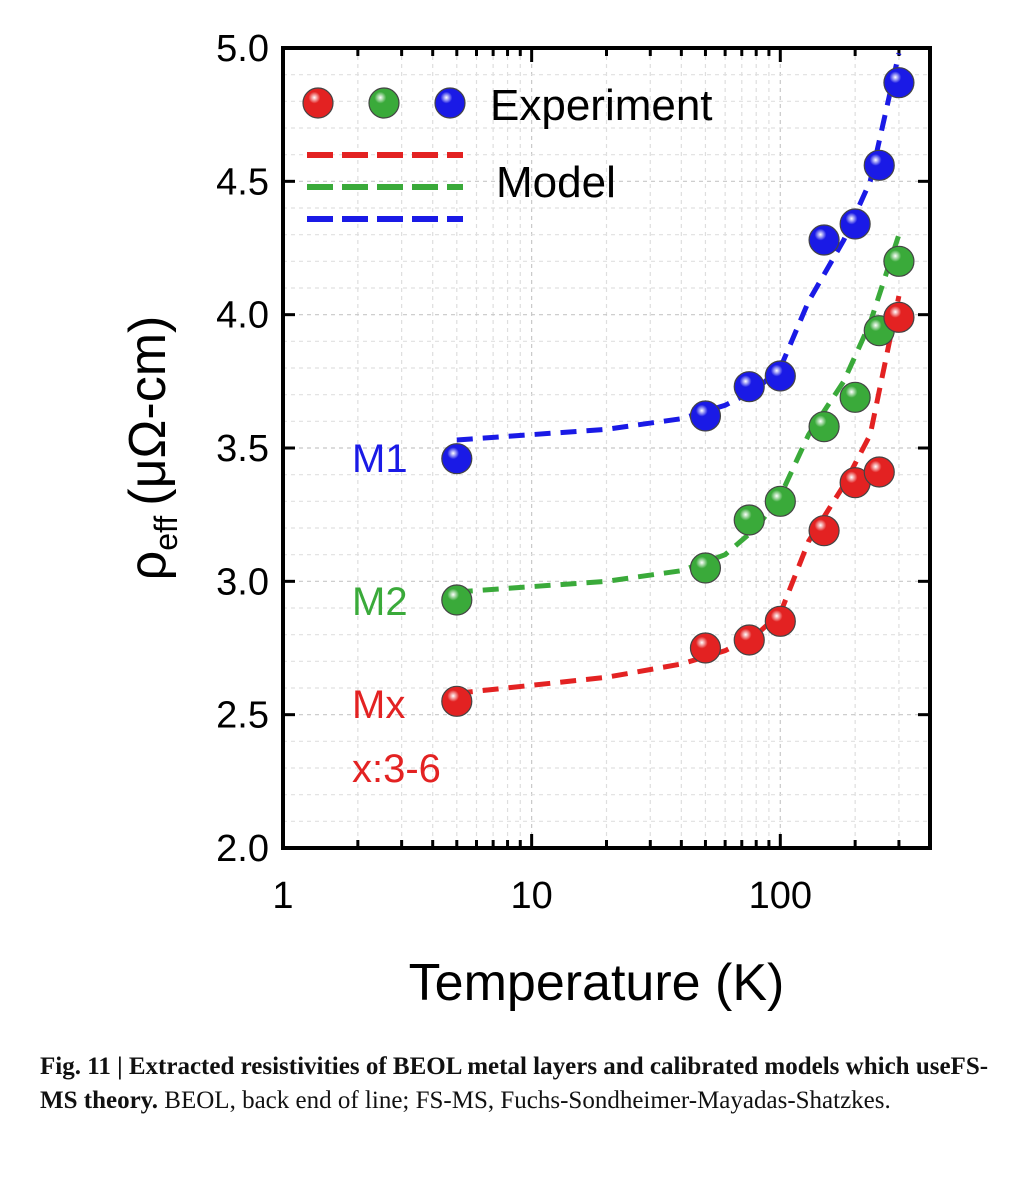 This screenshot has width=1035, height=1200. What do you see at coordinates (148, 566) in the screenshot?
I see `y-axis-symbol: ρ` at bounding box center [148, 566].